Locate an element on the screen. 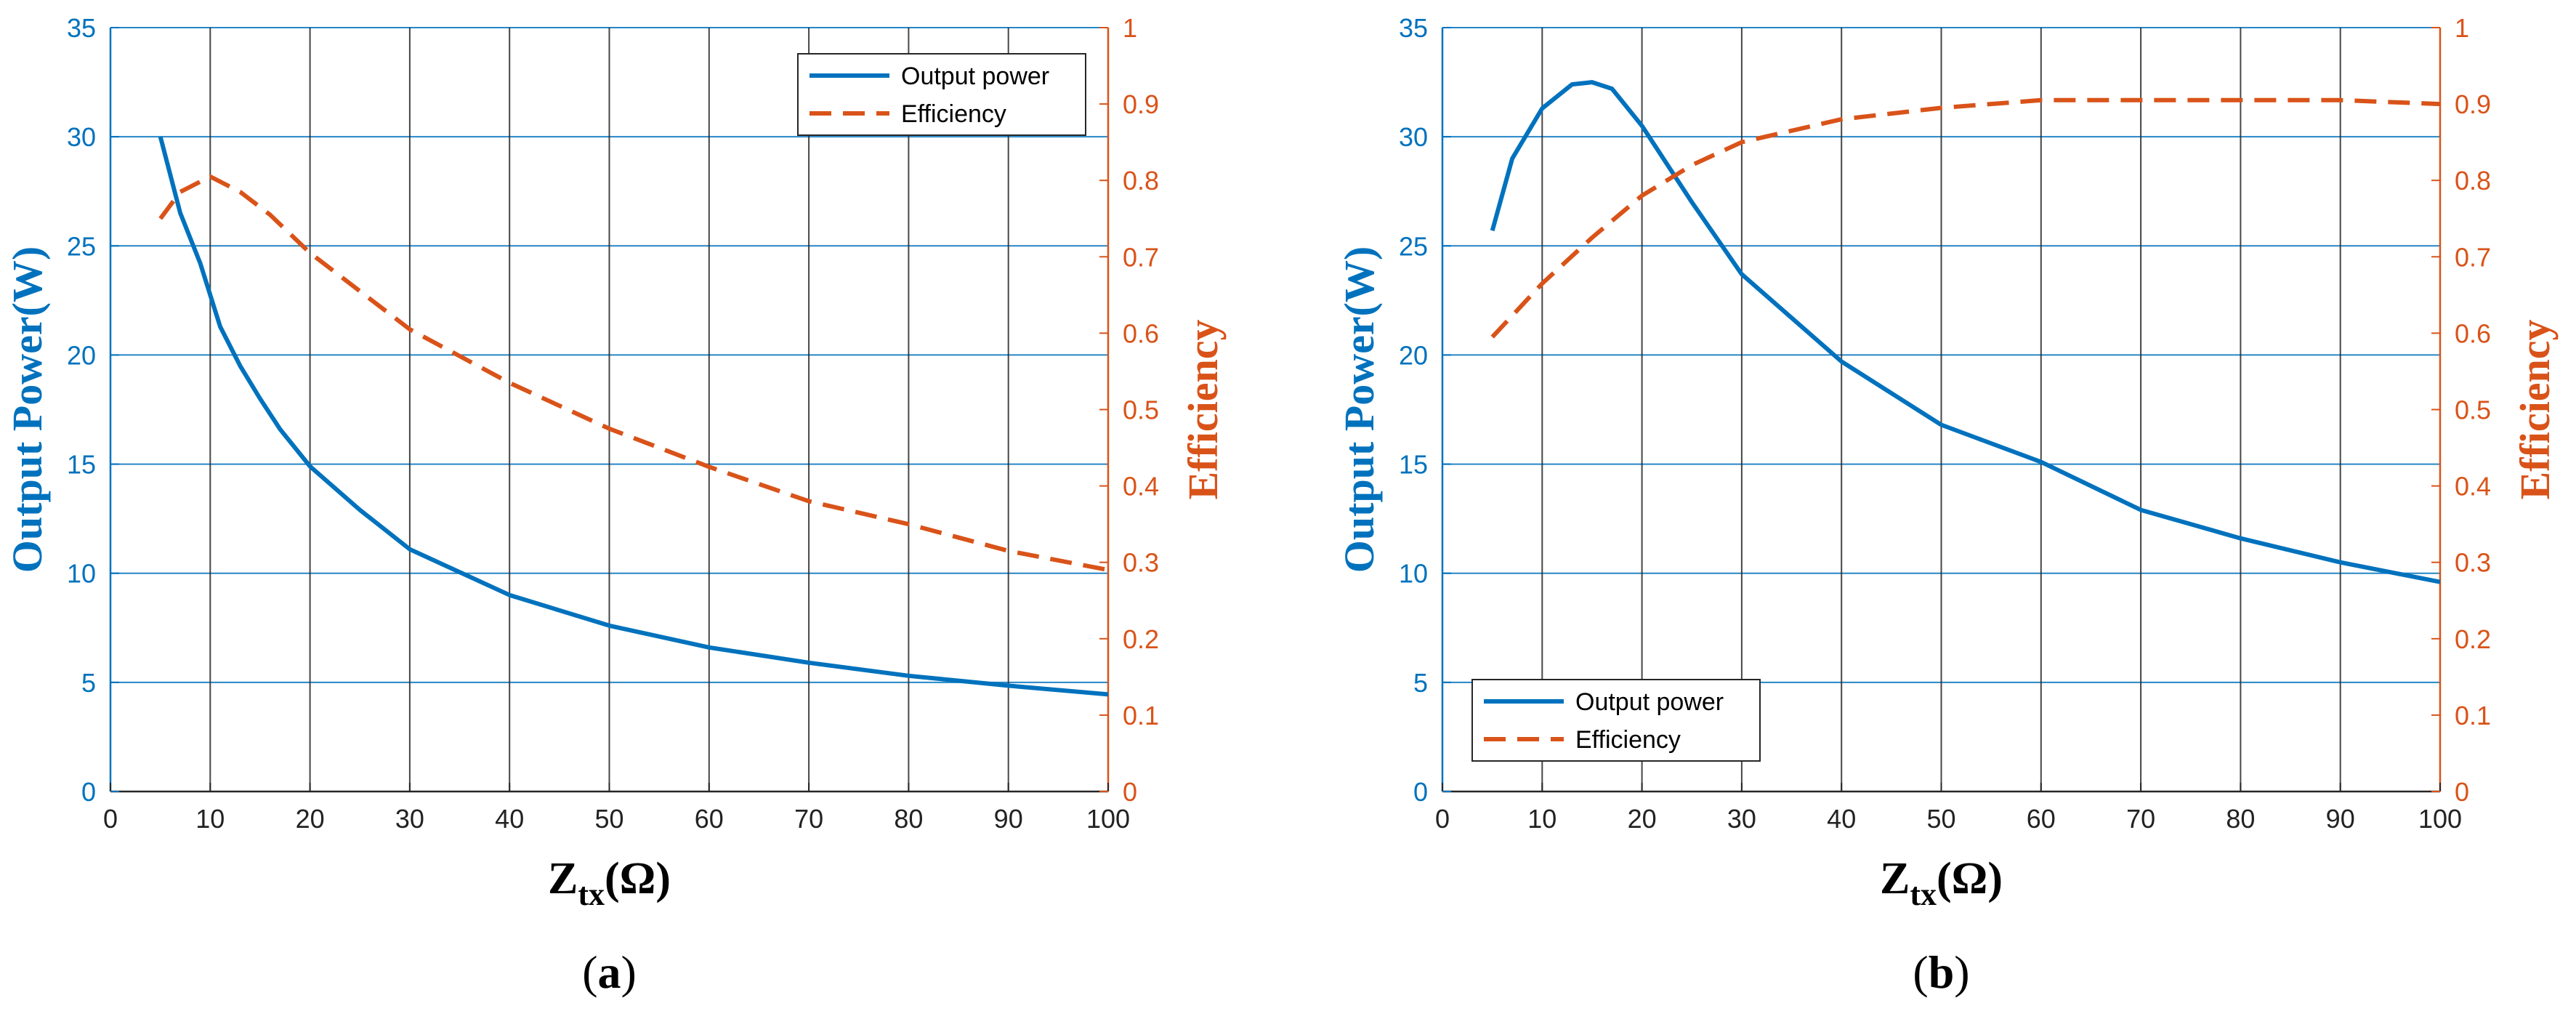 The height and width of the screenshot is (1011, 2576). panel-caption: (b) is located at coordinates (1941, 972).